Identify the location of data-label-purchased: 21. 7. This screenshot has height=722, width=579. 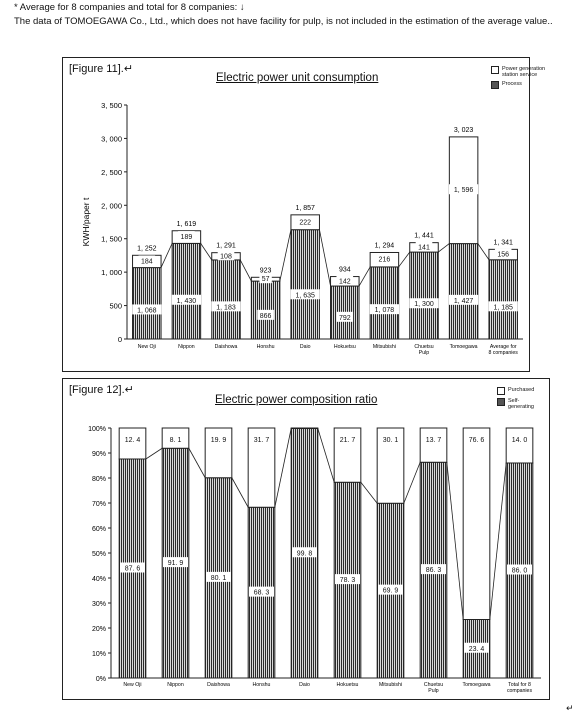
(348, 440).